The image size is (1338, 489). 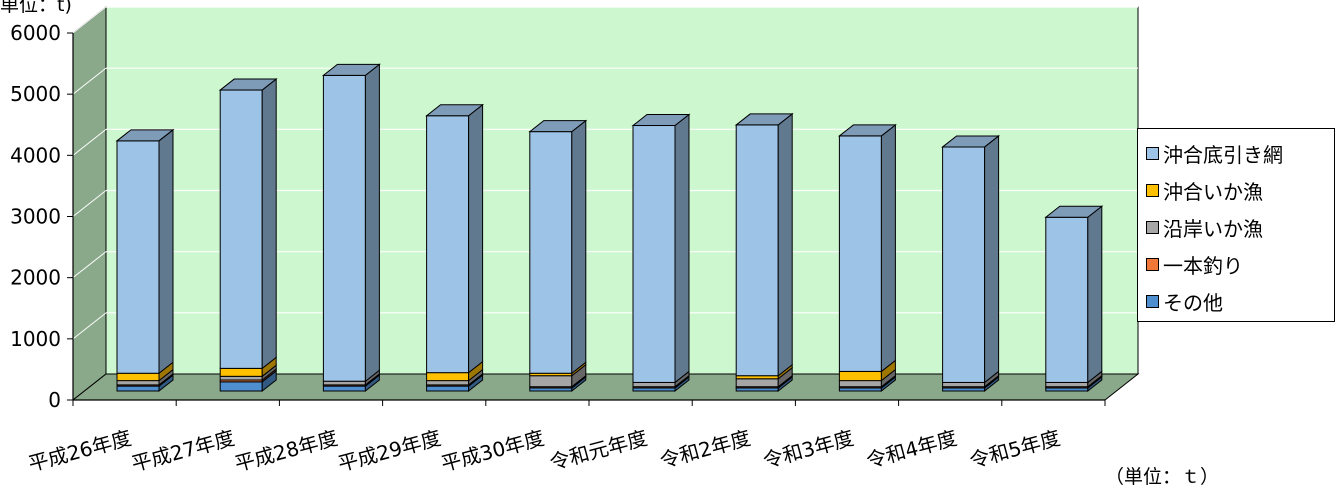 What do you see at coordinates (493, 451) in the screenshot?
I see `x-tick-label: 平成30年度` at bounding box center [493, 451].